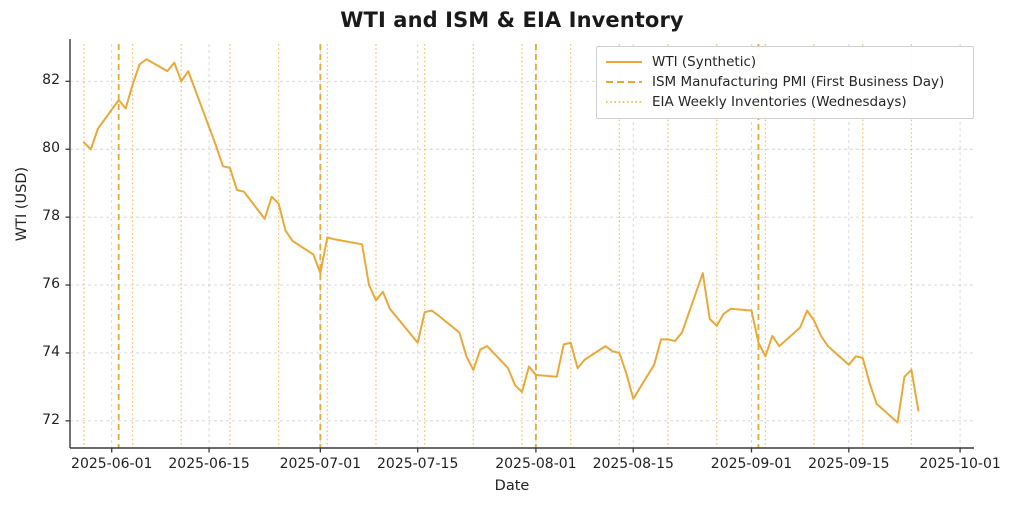  What do you see at coordinates (512, 486) in the screenshot?
I see `x-axis-label: Date` at bounding box center [512, 486].